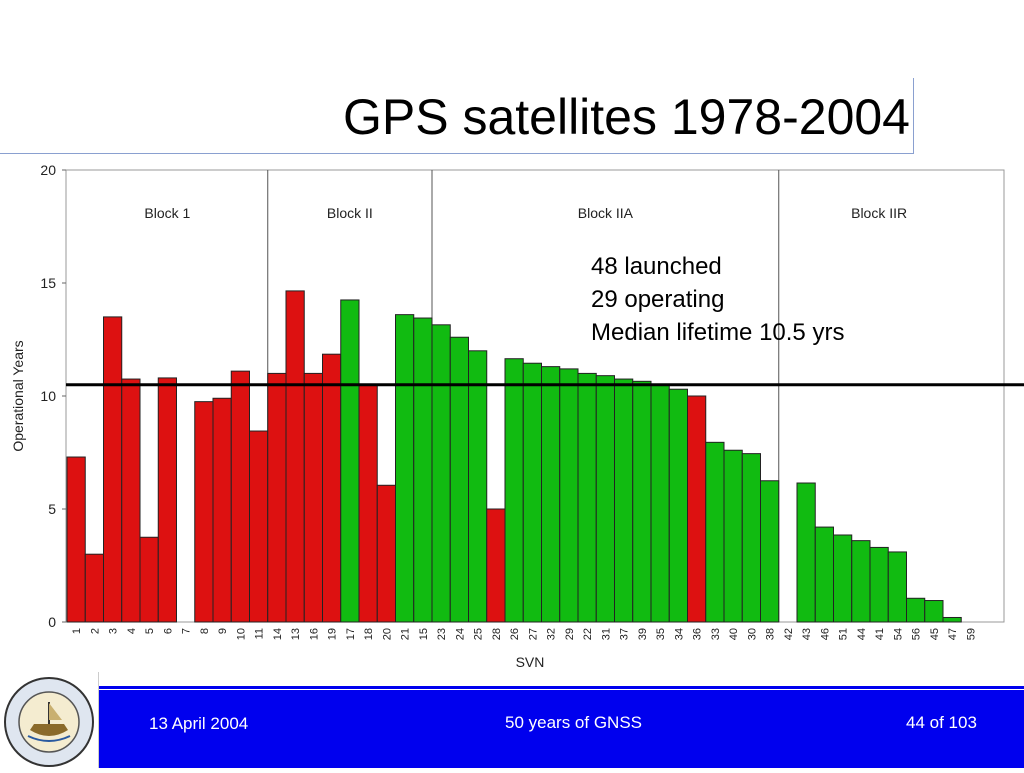  Describe the element at coordinates (314, 634) in the screenshot. I see `x-tick-label: 16` at that location.